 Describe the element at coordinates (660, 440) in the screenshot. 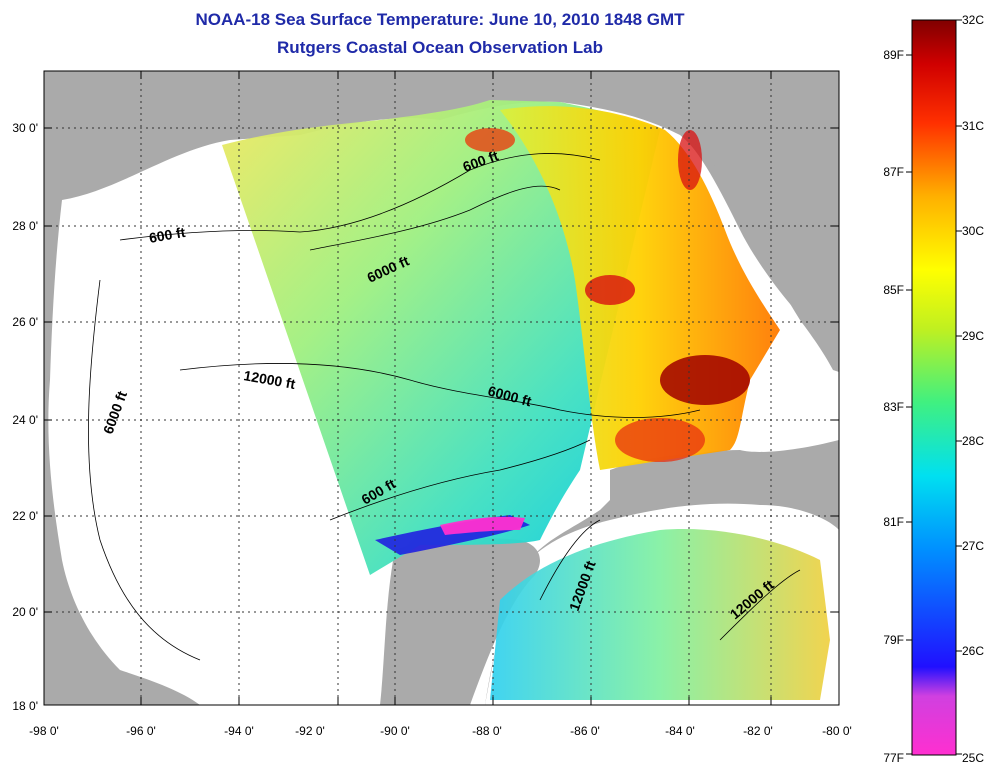

I see `sst-hot-d` at that location.